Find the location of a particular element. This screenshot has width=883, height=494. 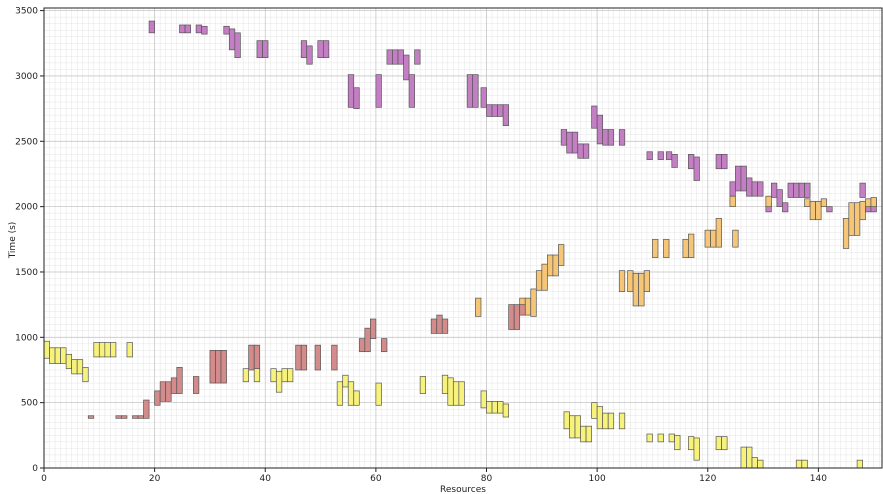

y-tick-label: 3500 is located at coordinates (26, 12).